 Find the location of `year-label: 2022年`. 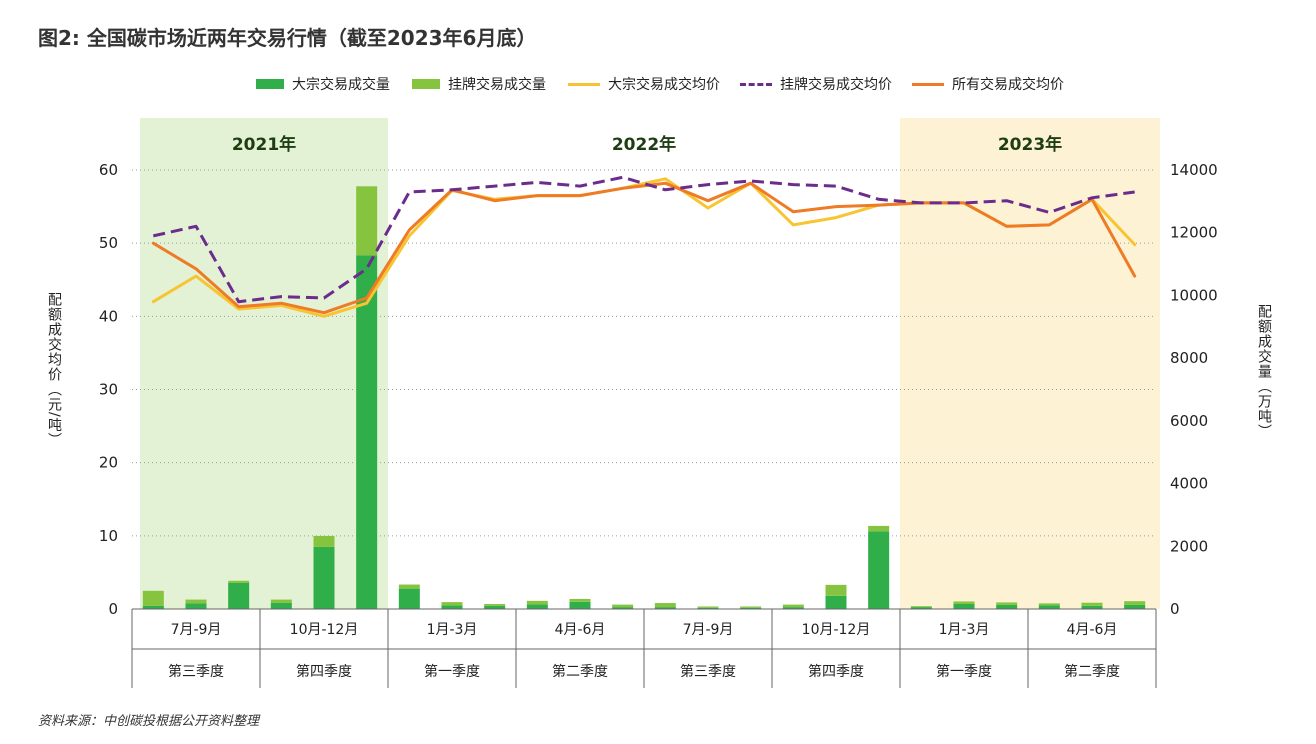

year-label: 2022年 is located at coordinates (644, 144).